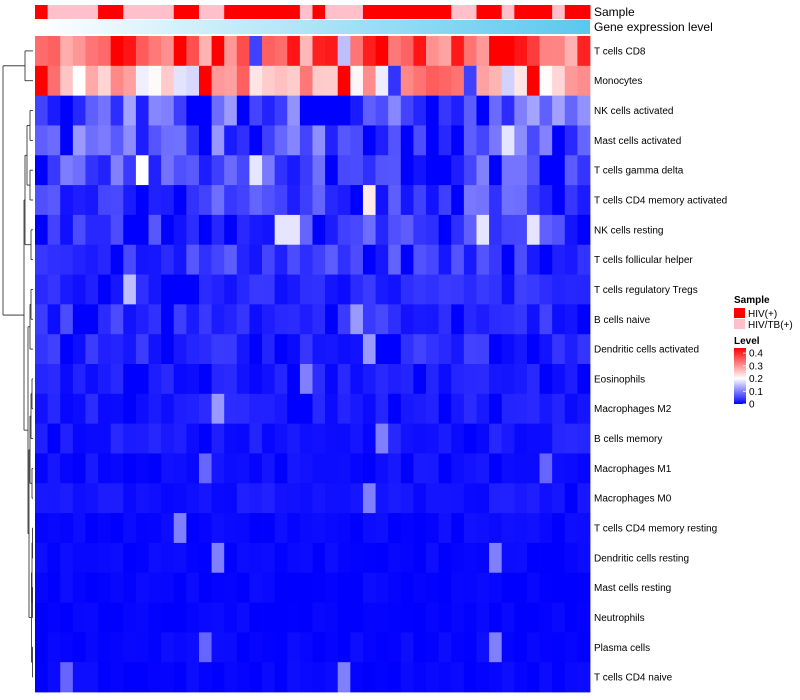 Image resolution: width=800 pixels, height=700 pixels. Describe the element at coordinates (17, 364) in the screenshot. I see `row-dendrogram` at that location.